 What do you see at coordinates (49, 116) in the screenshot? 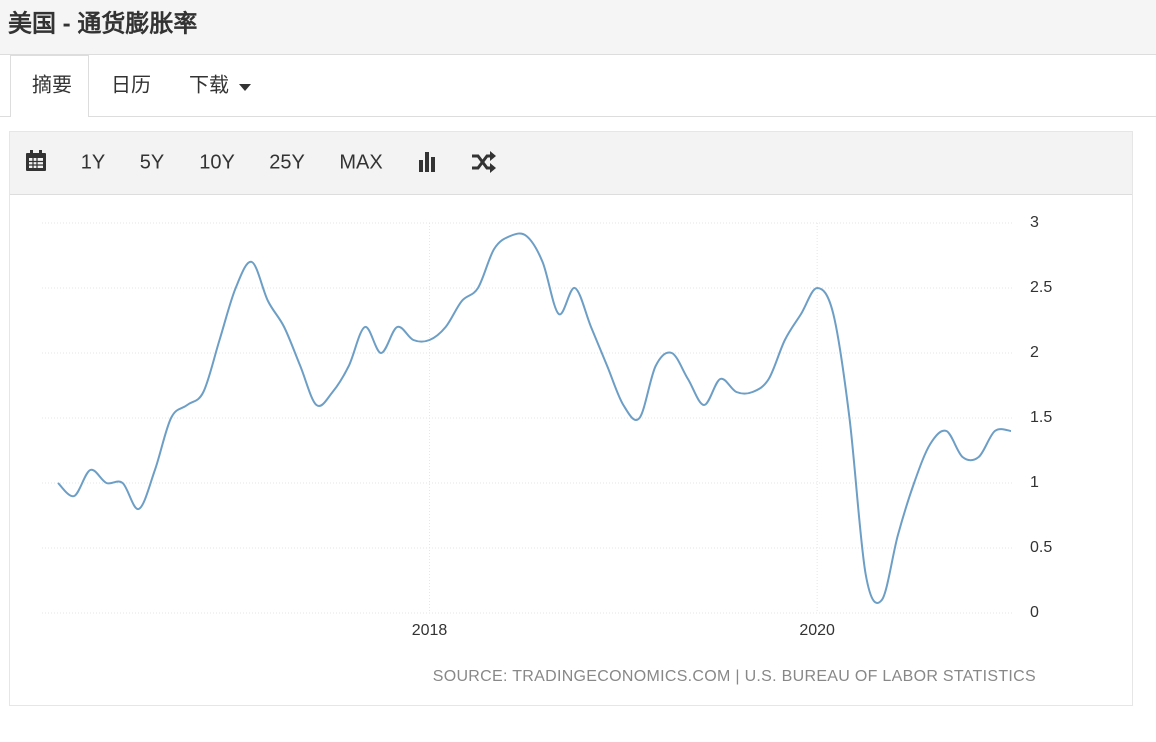
I see `active-tab-gap` at bounding box center [49, 116].